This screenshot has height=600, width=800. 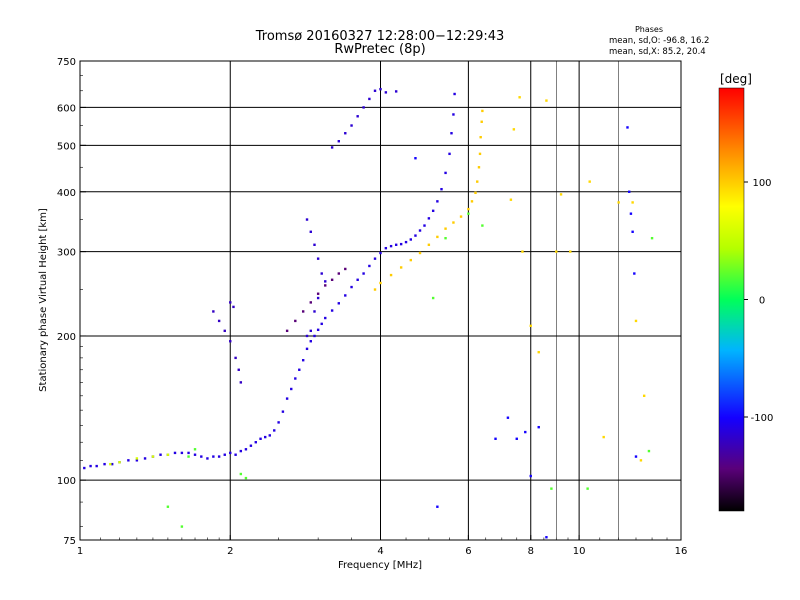 What do you see at coordinates (66, 481) in the screenshot?
I see `y-tick-label: 100` at bounding box center [66, 481].